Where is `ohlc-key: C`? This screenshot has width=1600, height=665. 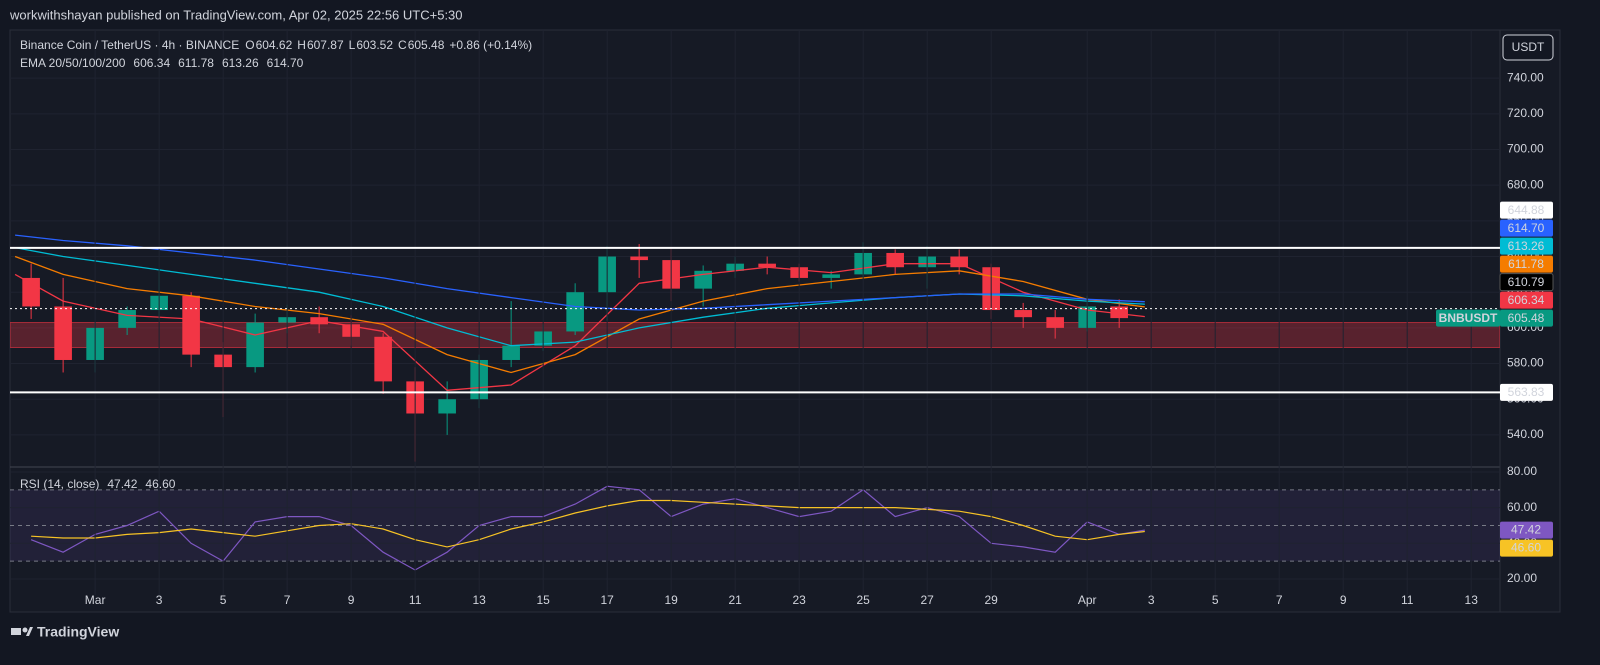
ohlc-key: C is located at coordinates (402, 45).